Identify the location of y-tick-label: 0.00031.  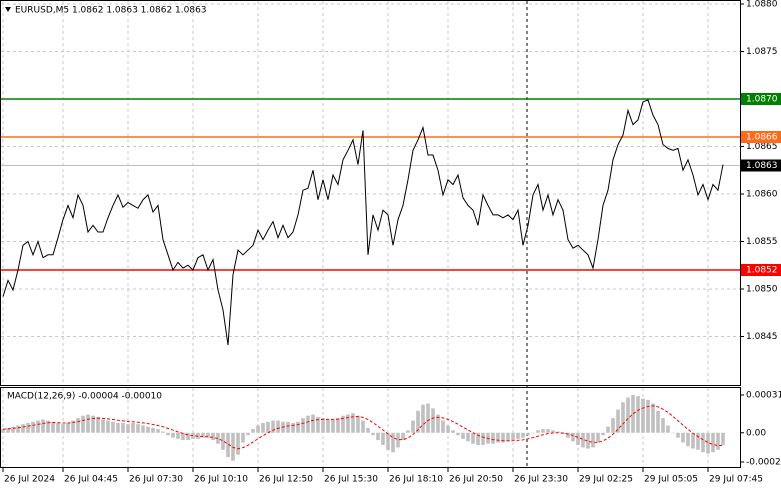
(763, 396).